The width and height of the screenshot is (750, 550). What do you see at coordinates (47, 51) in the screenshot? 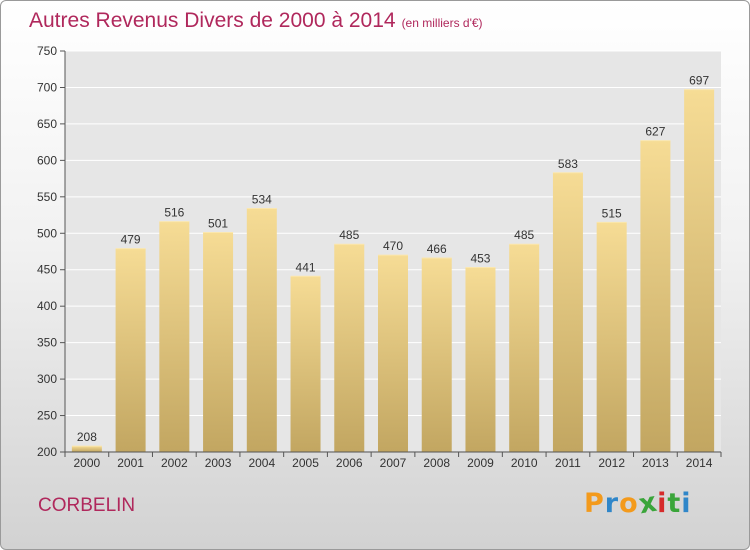
I see `y-tick-label: 750` at bounding box center [47, 51].